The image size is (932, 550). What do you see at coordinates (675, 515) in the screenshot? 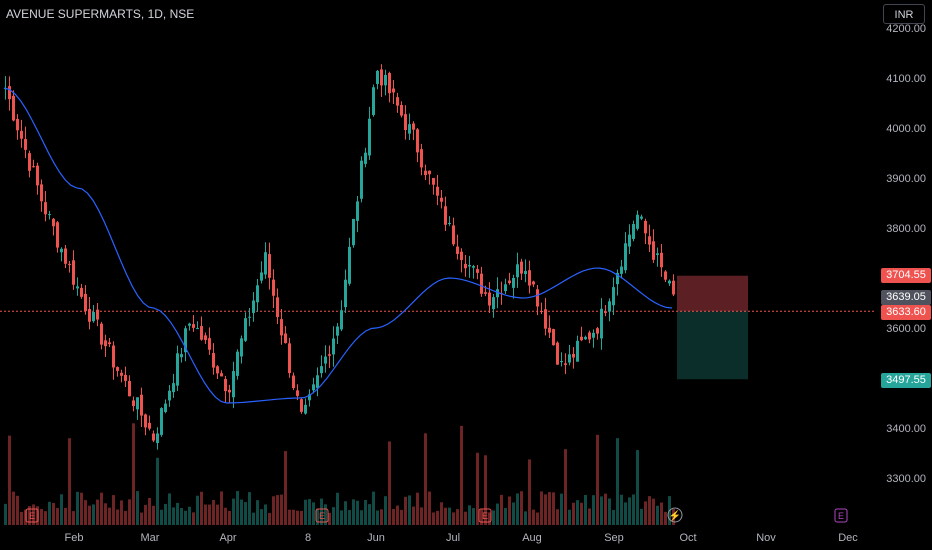
I see `lightning-icon` at bounding box center [675, 515].